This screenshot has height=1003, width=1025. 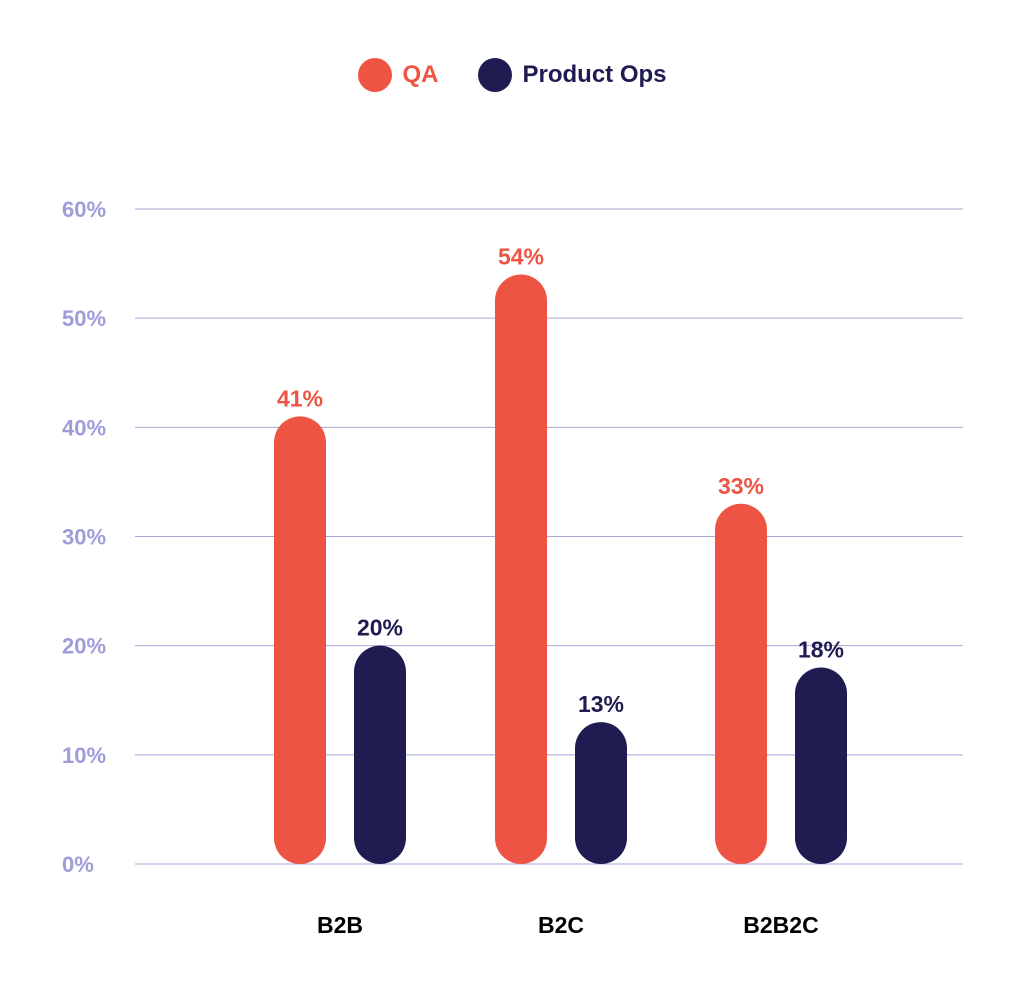 I want to click on x-category-label: B2C, so click(x=561, y=925).